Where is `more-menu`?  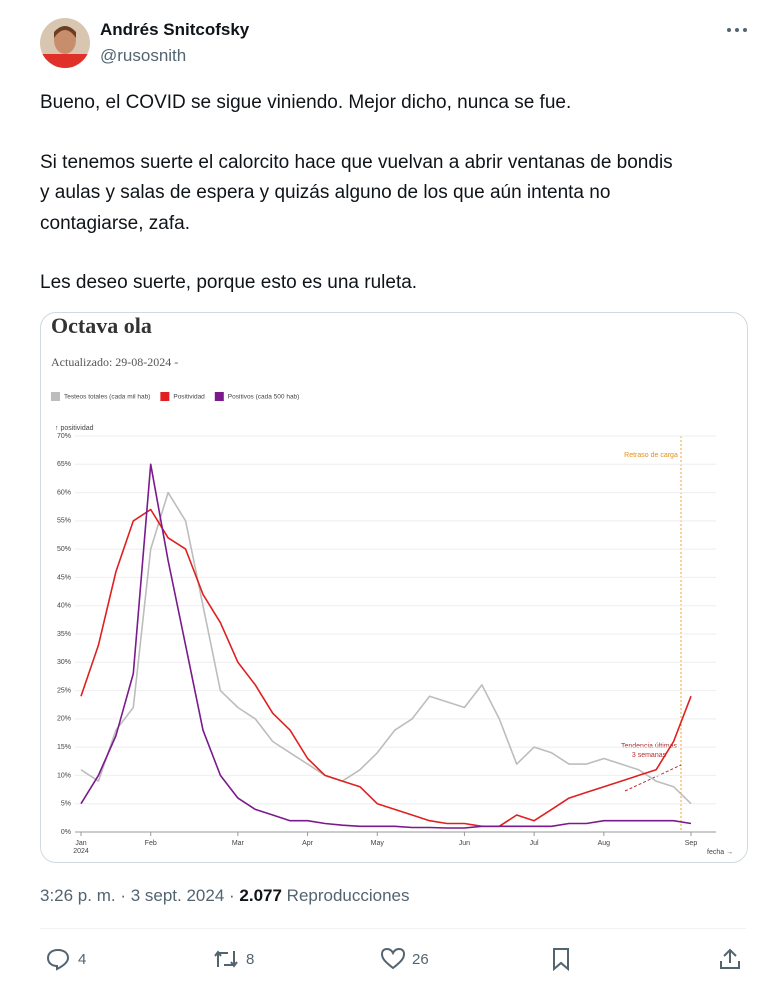 more-menu is located at coordinates (737, 30).